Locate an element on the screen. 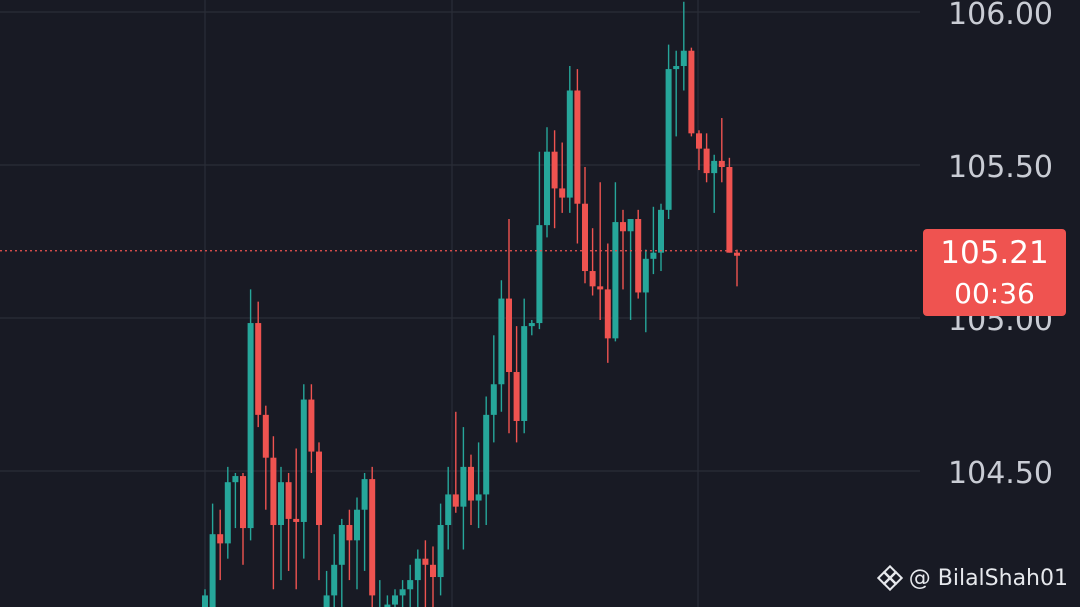  y-tick-label: 106.00 is located at coordinates (1000, 16).